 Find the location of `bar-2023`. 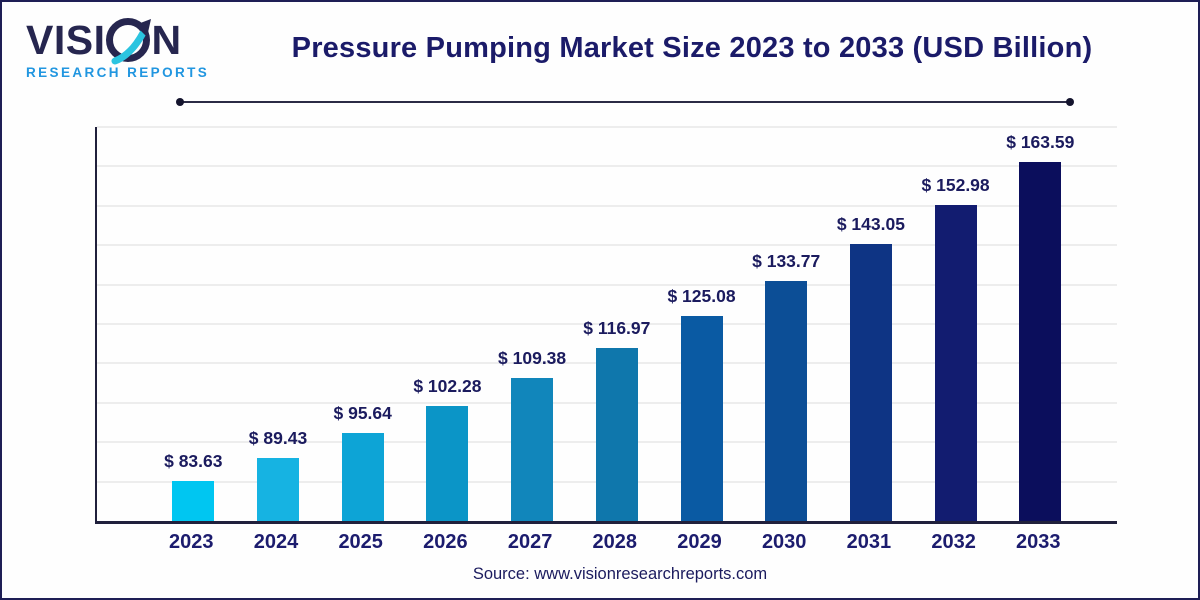

bar-2023 is located at coordinates (193, 500).